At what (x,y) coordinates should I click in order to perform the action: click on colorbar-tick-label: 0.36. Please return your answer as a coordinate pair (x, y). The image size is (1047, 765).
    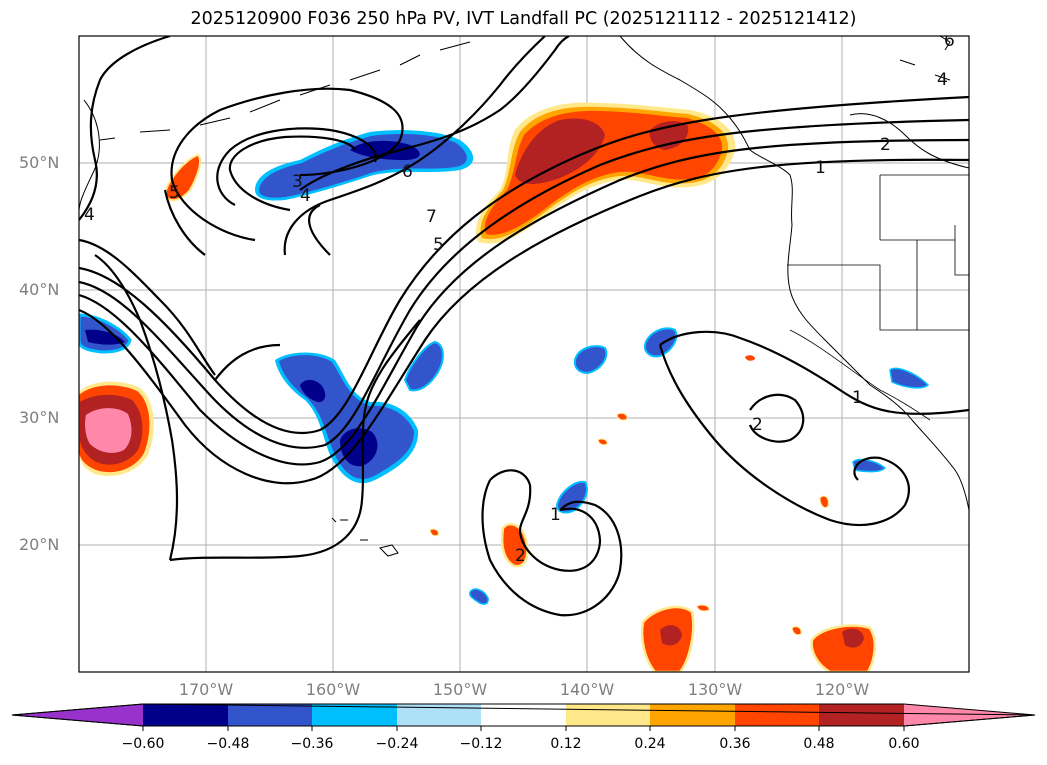
    Looking at the image, I should click on (735, 744).